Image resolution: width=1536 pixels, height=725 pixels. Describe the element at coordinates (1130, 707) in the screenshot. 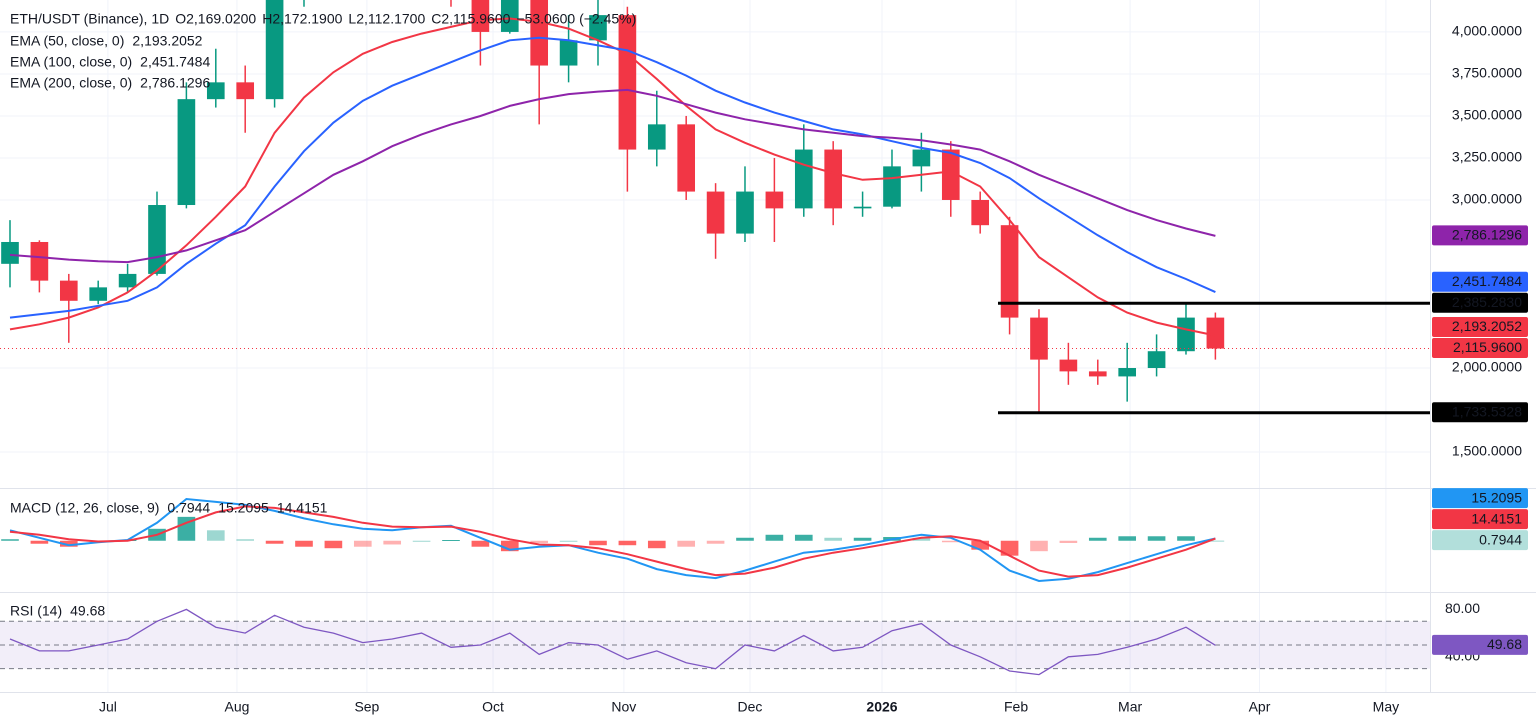

I see `x-tick-label: Mar` at that location.